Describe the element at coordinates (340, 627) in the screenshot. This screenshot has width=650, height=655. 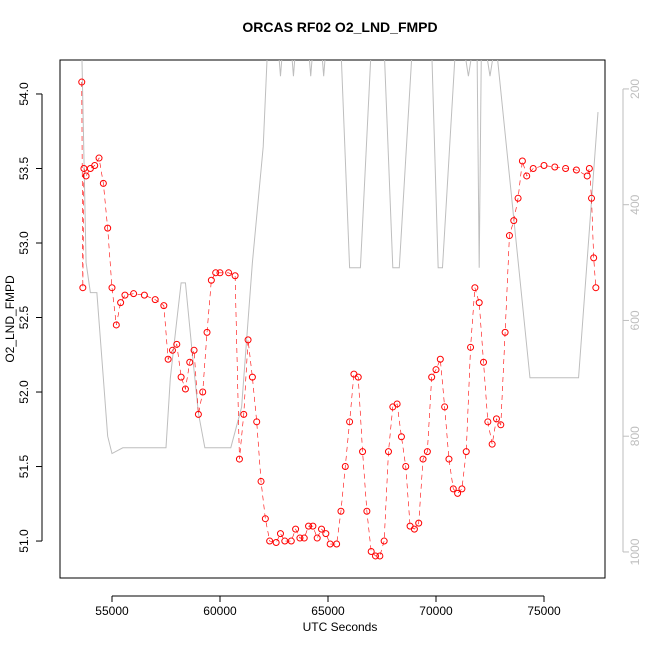
I see `x-axis-label: UTC Seconds` at that location.